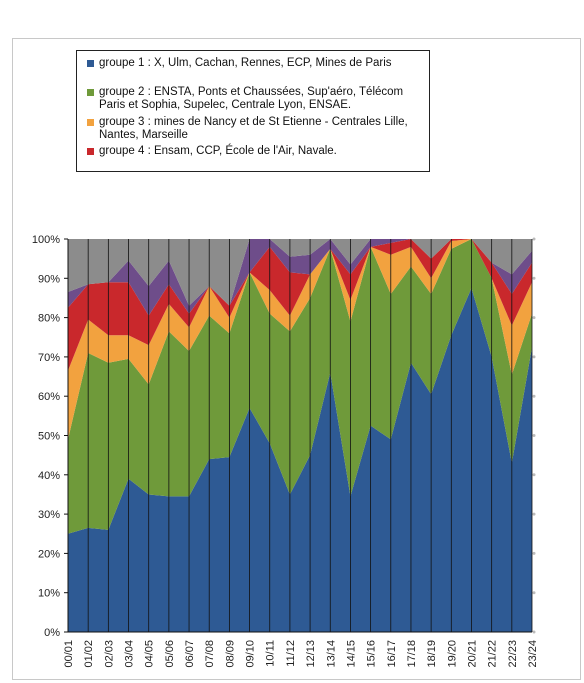  Describe the element at coordinates (170, 654) in the screenshot. I see `x-tick-label: 05/06` at that location.